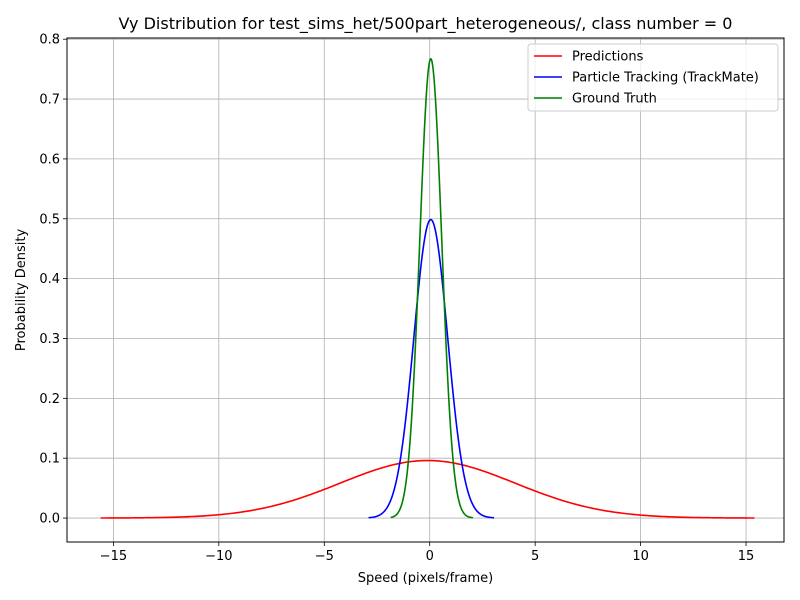  What do you see at coordinates (49, 40) in the screenshot?
I see `y-tick-label: 0.8` at bounding box center [49, 40].